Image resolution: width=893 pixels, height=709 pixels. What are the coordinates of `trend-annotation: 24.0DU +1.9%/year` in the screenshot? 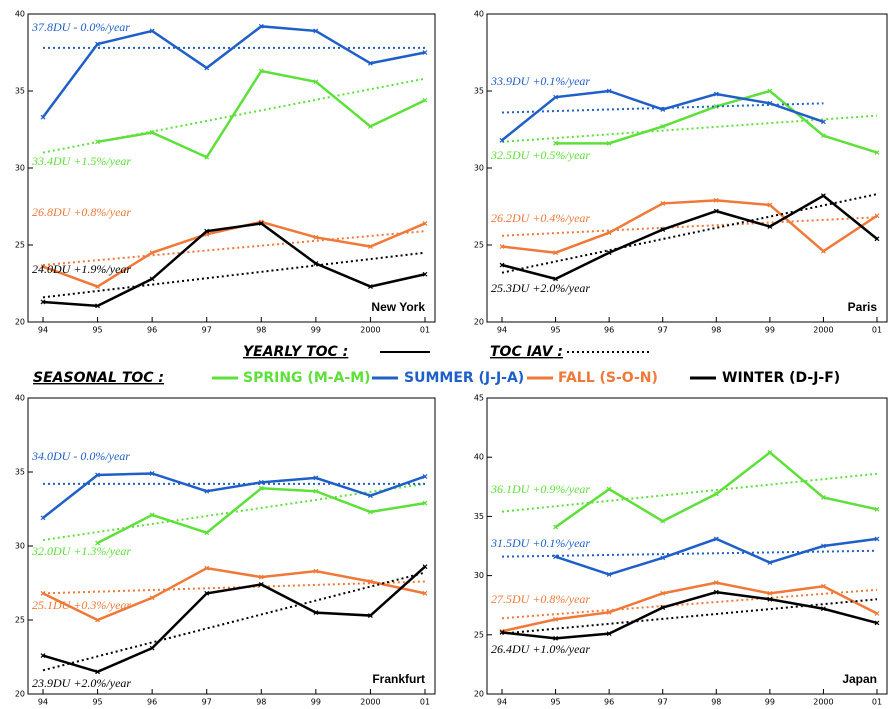 It's located at (81, 269).